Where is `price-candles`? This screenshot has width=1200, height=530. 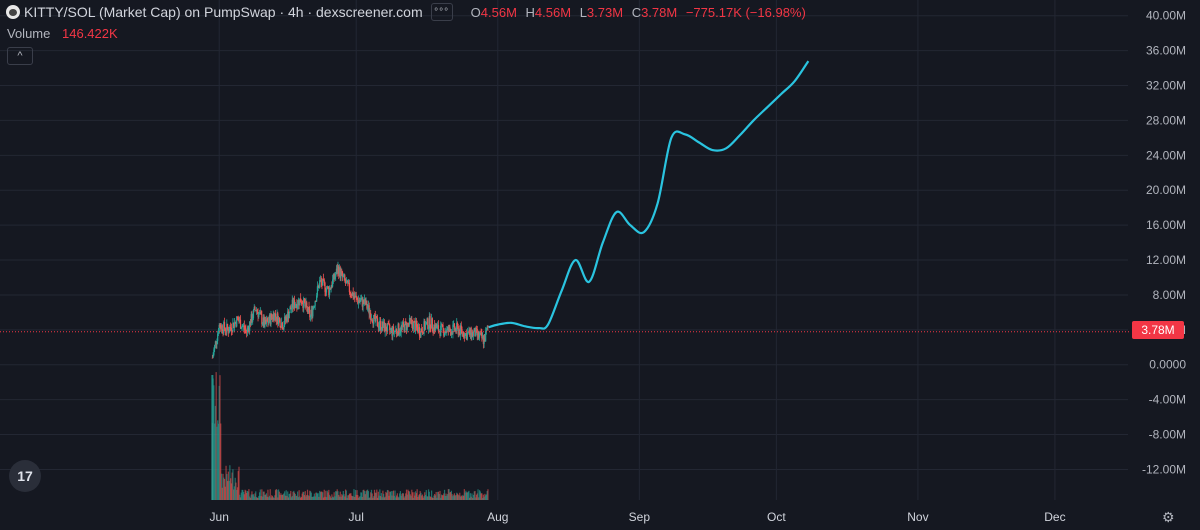 price-candles is located at coordinates (350, 310).